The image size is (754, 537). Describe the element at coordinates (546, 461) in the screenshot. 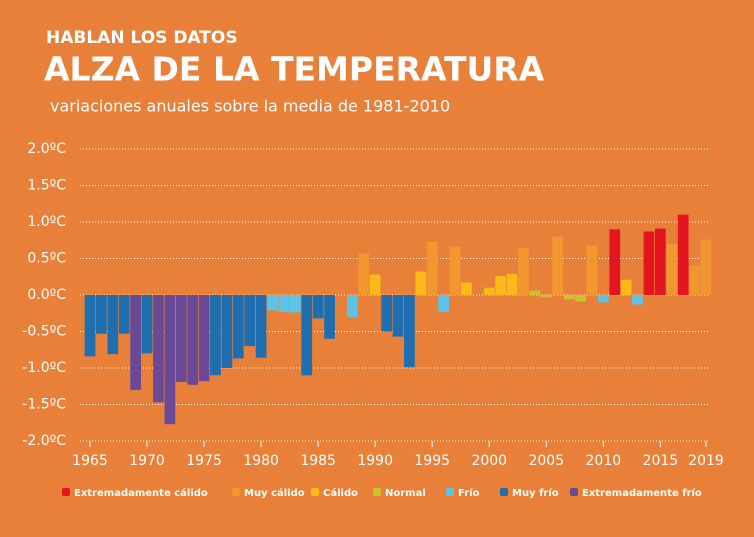

I see `x-tick-label: 2005` at that location.